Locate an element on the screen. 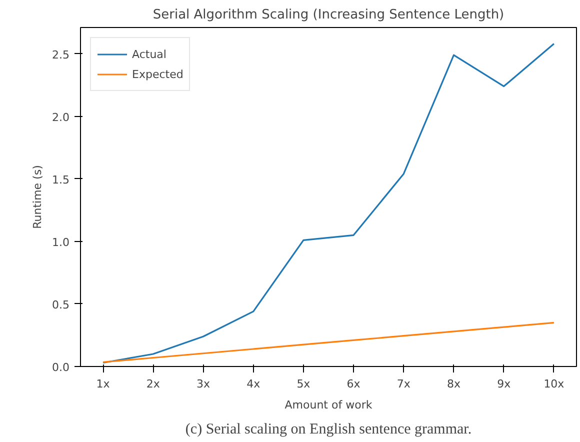  chart-title: Serial Algorithm Scaling (Increasing Sentence Length) is located at coordinates (328, 15).